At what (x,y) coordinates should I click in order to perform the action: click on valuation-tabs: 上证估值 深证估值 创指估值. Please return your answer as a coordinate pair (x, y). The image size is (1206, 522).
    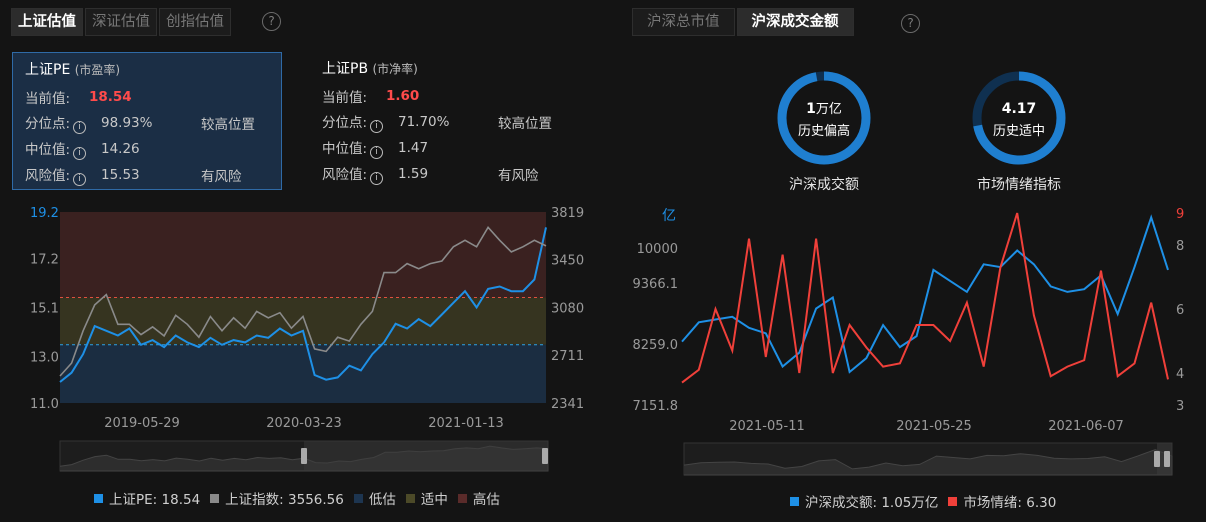
    Looking at the image, I should click on (122, 22).